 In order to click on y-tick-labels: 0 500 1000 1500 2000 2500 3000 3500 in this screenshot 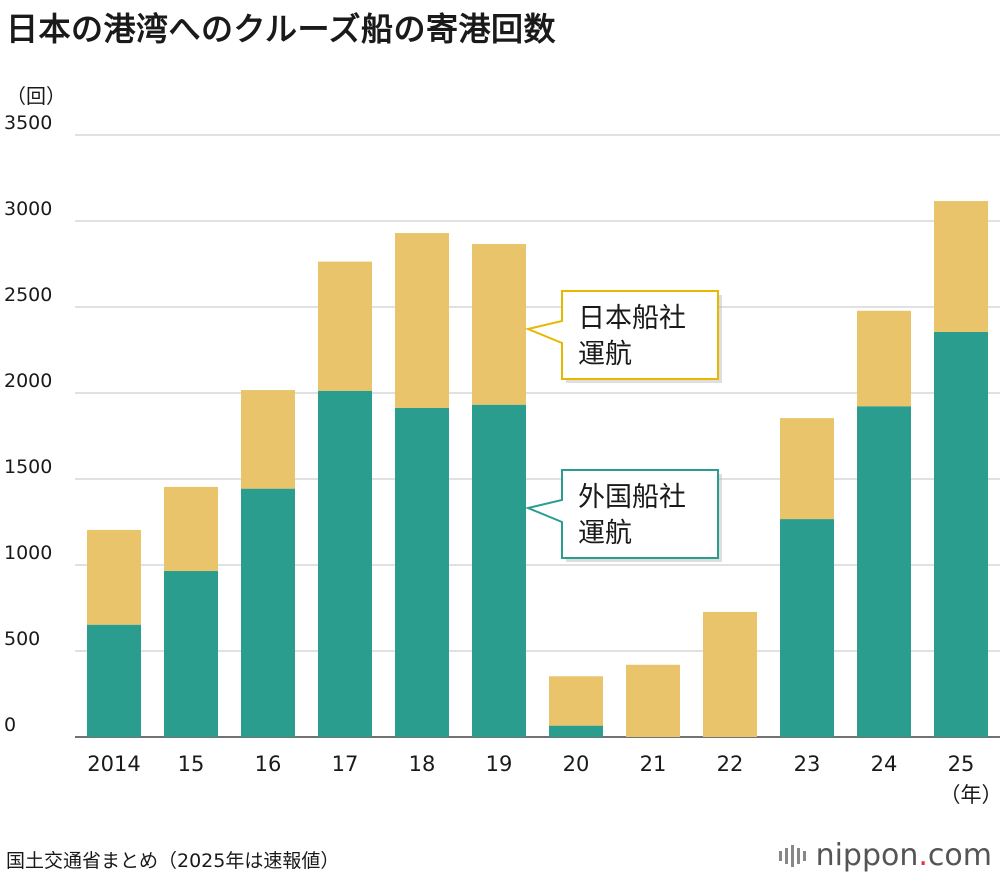, I will do `click(28, 424)`.